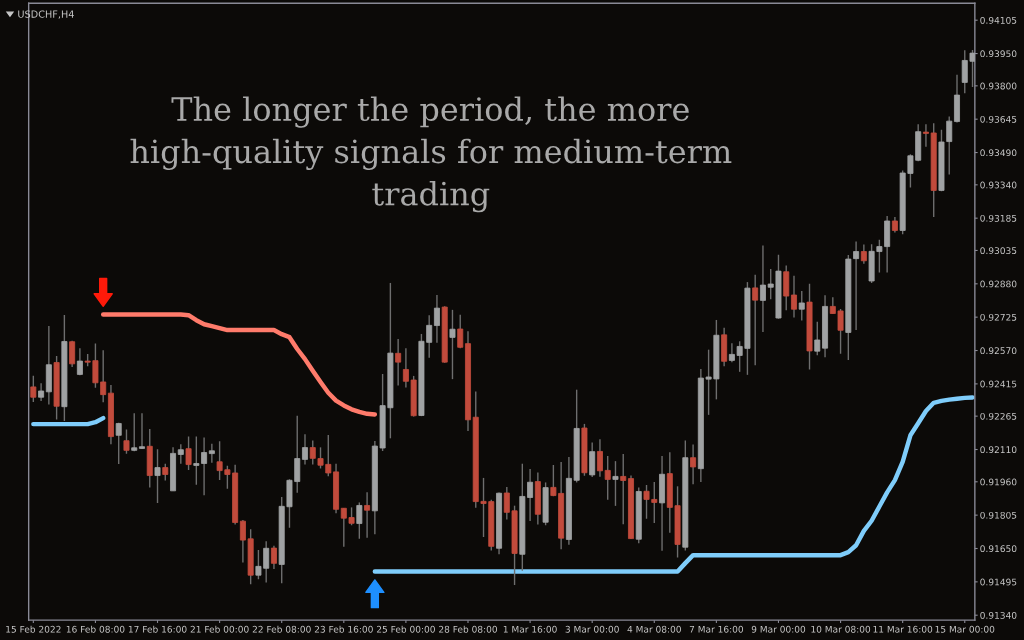 This screenshot has width=1024, height=640. What do you see at coordinates (405, 629) in the screenshot?
I see `x-tick-label: 25 Feb 00:00` at bounding box center [405, 629].